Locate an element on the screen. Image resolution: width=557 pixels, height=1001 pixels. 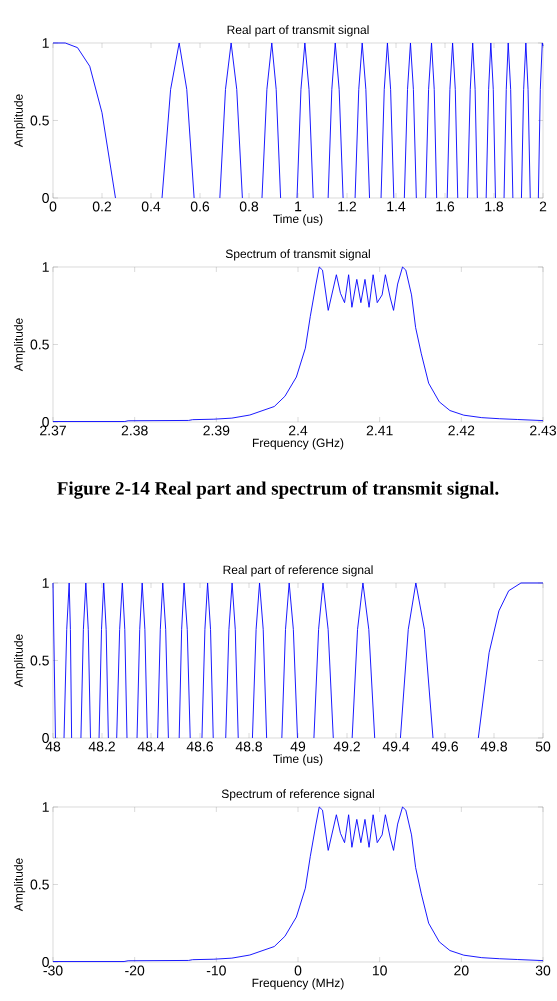
x-tick-label: 2.39 is located at coordinates (216, 430).